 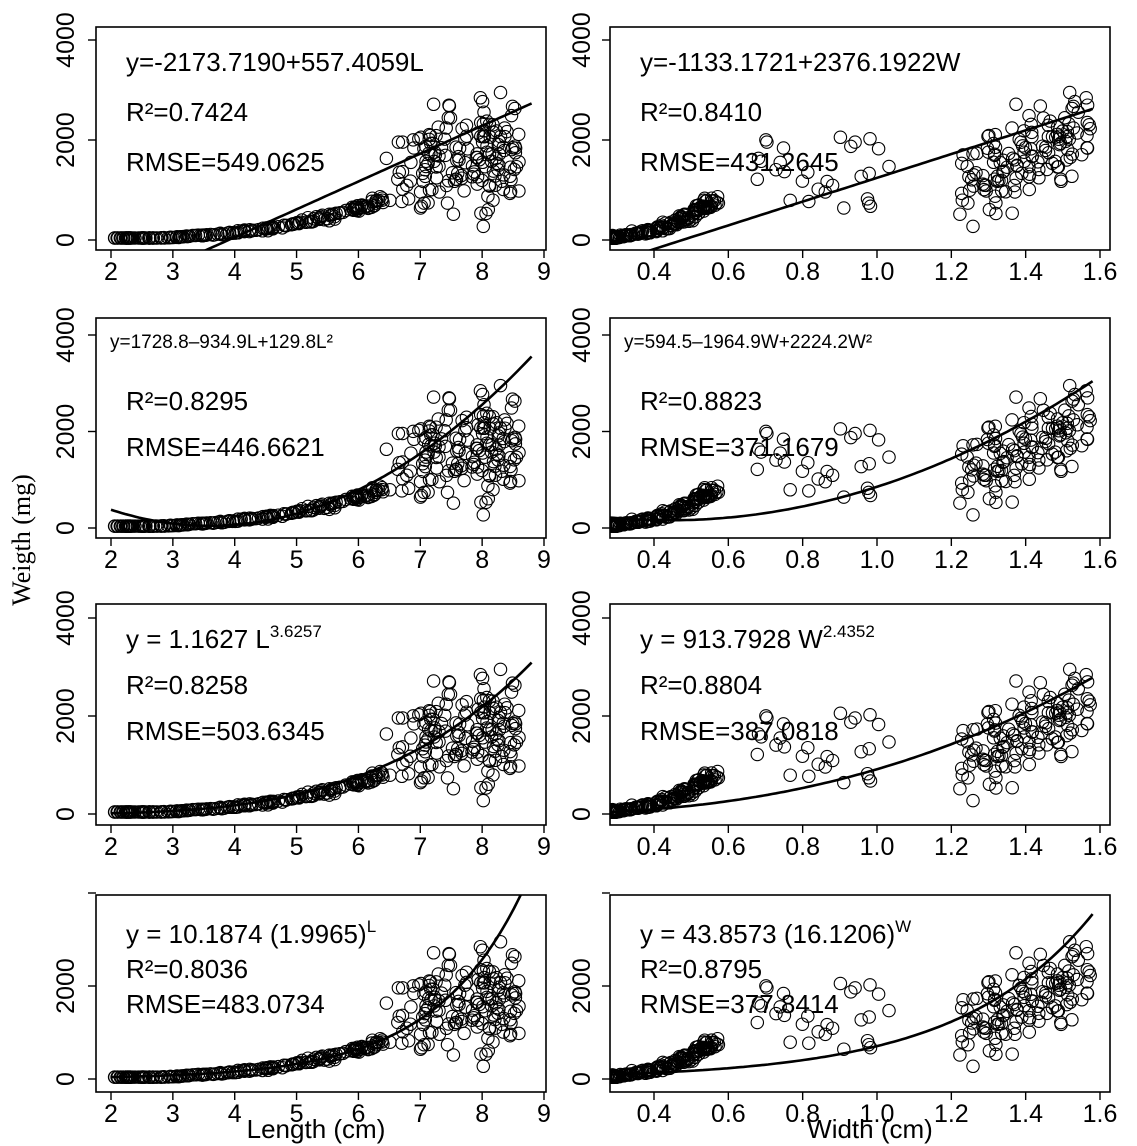 I want to click on x-tick-label: 7, so click(x=420, y=847).